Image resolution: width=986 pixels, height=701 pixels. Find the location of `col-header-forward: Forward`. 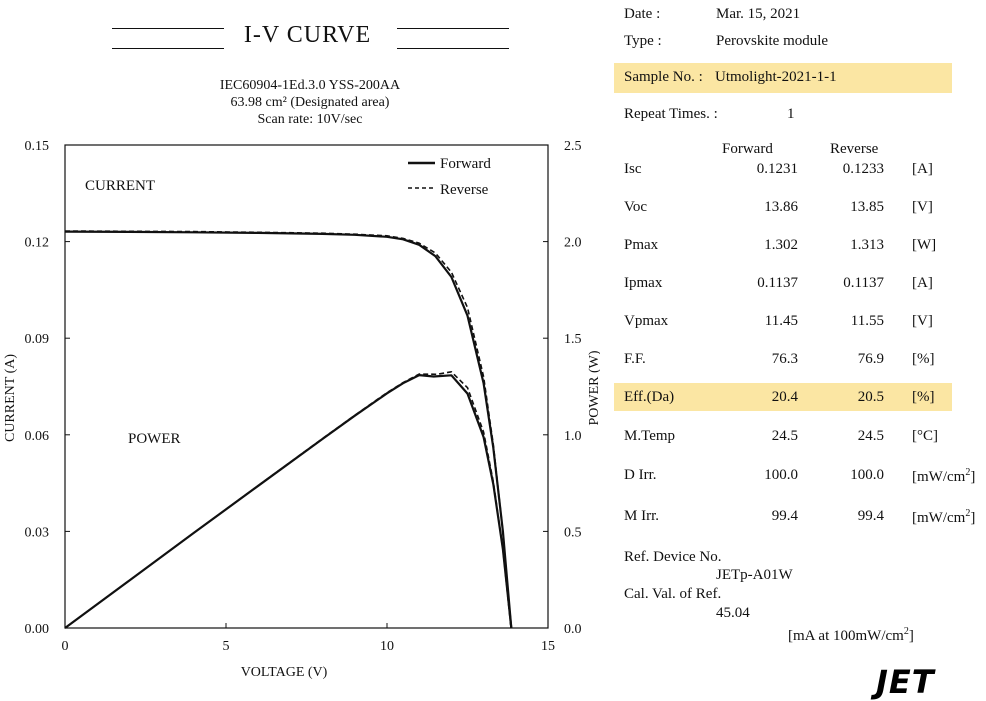

col-header-forward: Forward is located at coordinates (747, 149).